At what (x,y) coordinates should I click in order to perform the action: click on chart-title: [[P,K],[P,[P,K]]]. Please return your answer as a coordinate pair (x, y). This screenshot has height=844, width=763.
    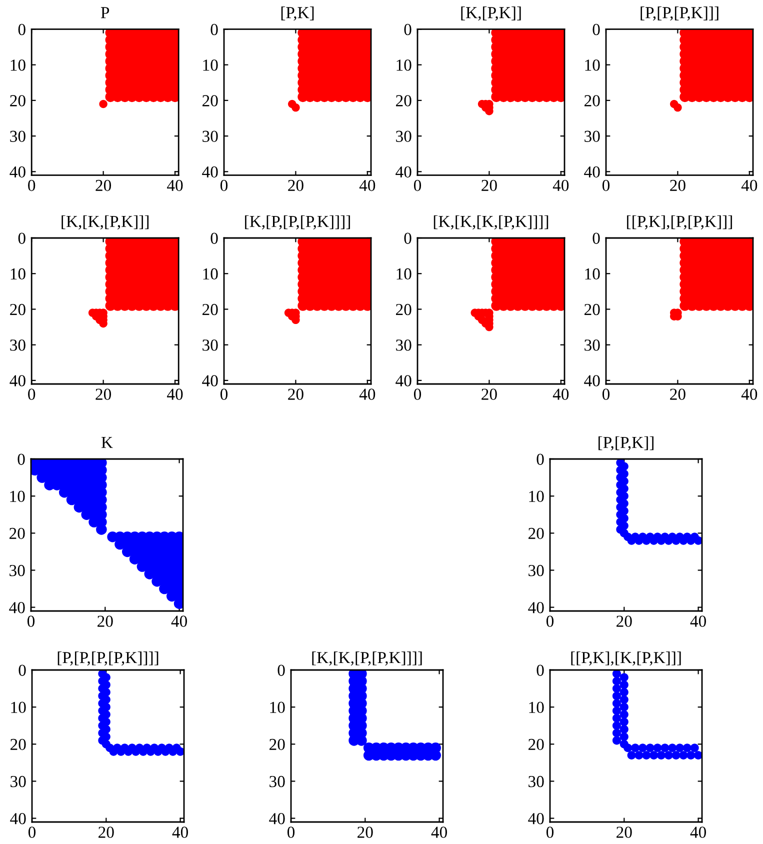
    Looking at the image, I should click on (679, 222).